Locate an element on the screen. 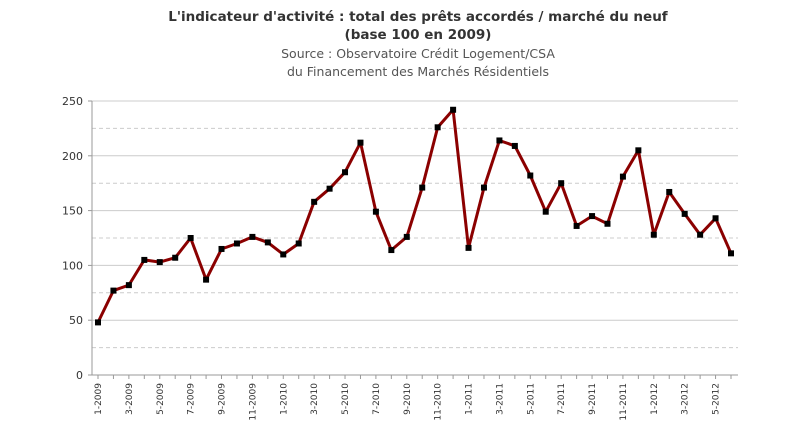  x-tick-label: 9-2010 is located at coordinates (408, 399).